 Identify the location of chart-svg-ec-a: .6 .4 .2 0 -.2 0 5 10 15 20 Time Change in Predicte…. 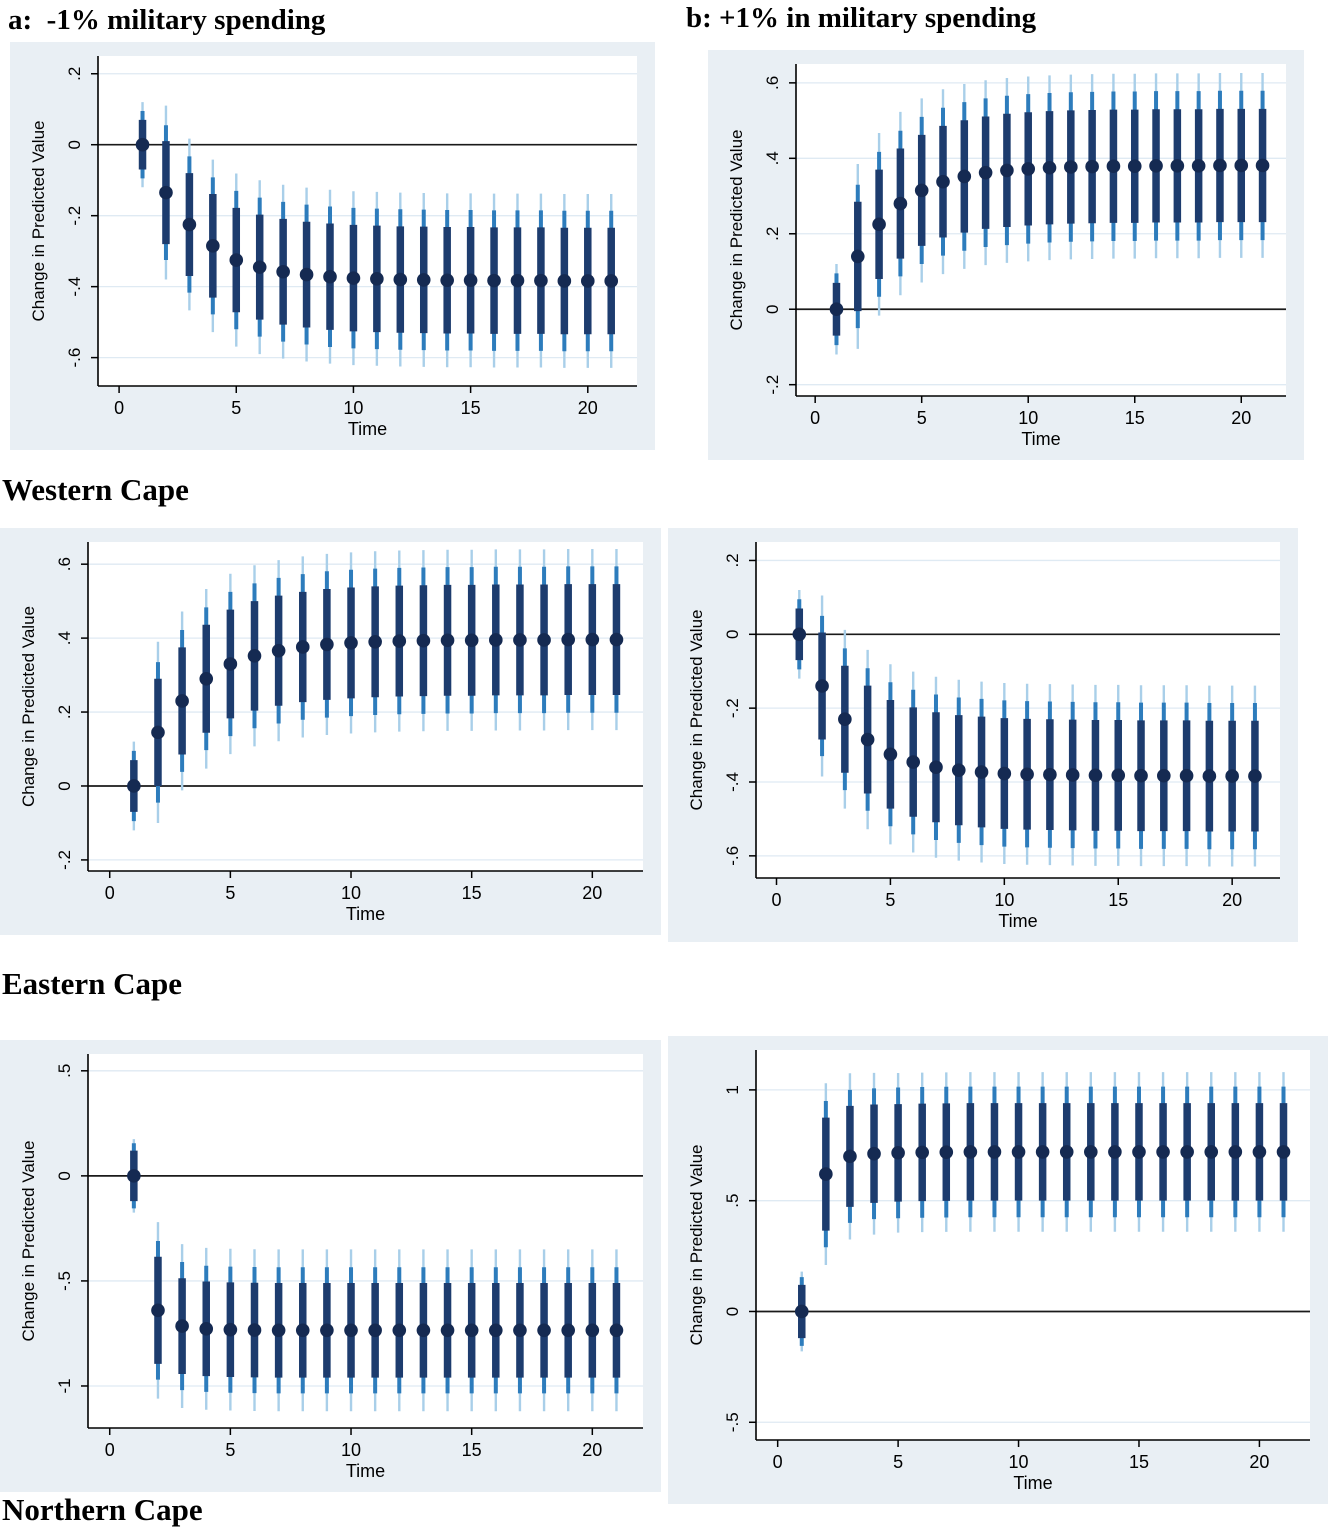
(331, 733).